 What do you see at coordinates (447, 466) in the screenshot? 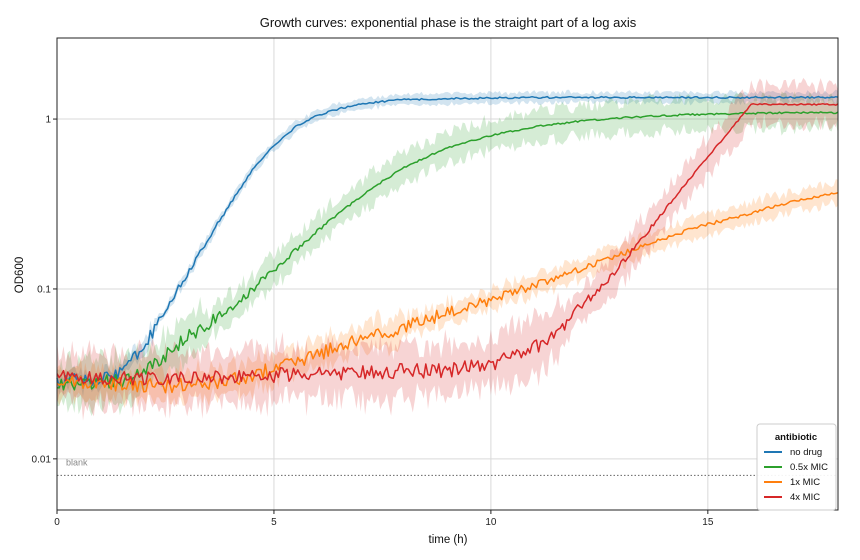
I see `annotations: blank` at bounding box center [447, 466].